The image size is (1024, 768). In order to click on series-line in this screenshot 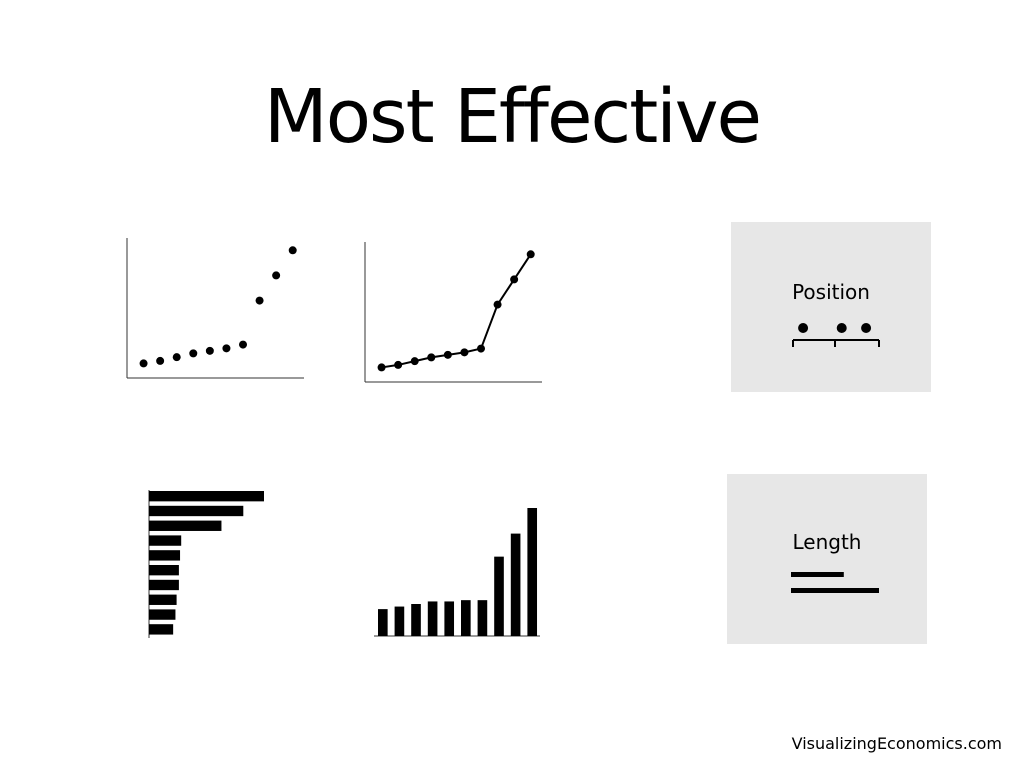, I will do `click(456, 311)`.